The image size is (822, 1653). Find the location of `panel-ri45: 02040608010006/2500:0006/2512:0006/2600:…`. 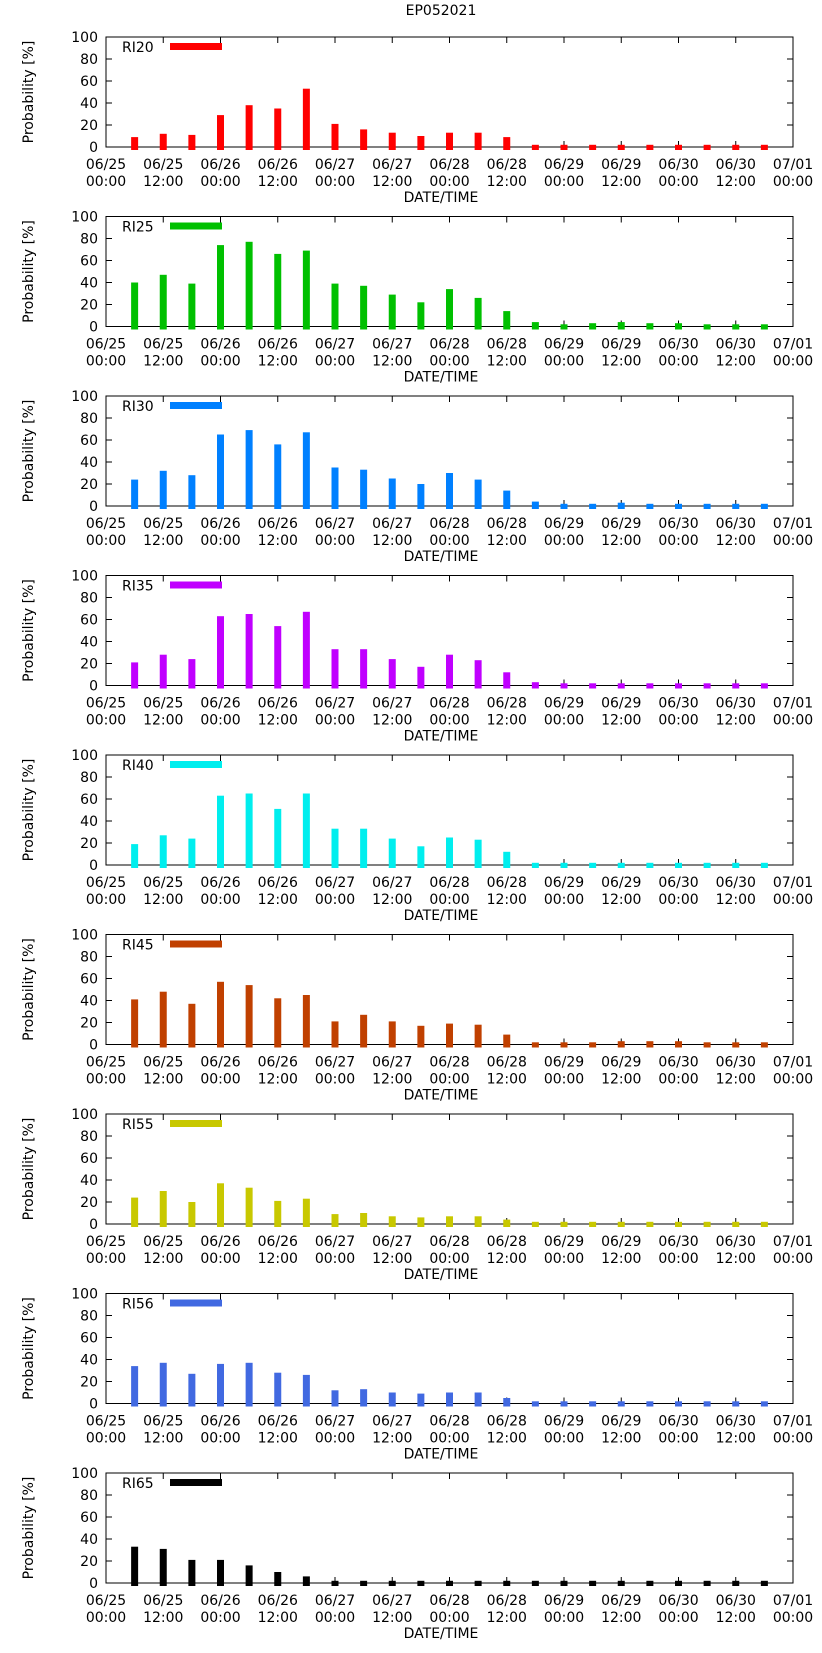

panel-ri45: 02040608010006/2500:0006/2512:0006/2600:… is located at coordinates (417, 1016).